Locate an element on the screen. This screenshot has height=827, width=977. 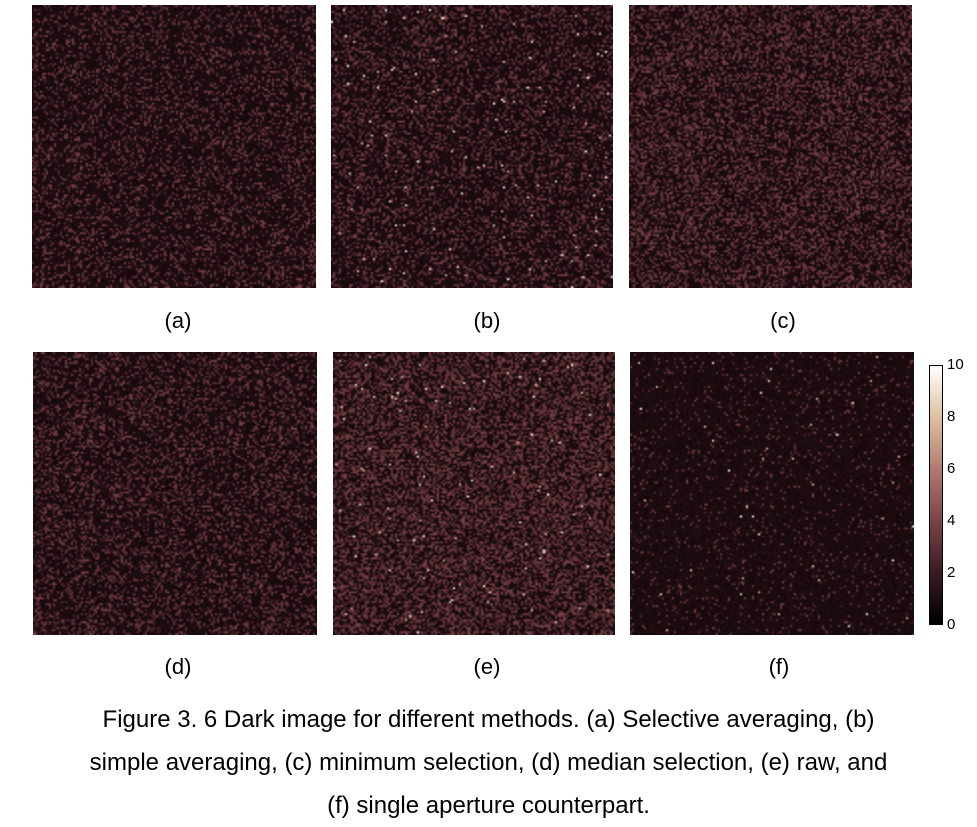
colorbar-tick-2: 2 is located at coordinates (951, 572).